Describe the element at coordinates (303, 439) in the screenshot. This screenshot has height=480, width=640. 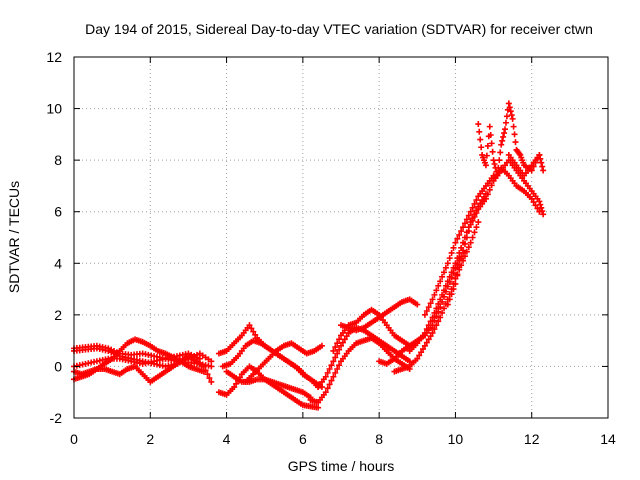
I see `x-tick-label: 6` at that location.